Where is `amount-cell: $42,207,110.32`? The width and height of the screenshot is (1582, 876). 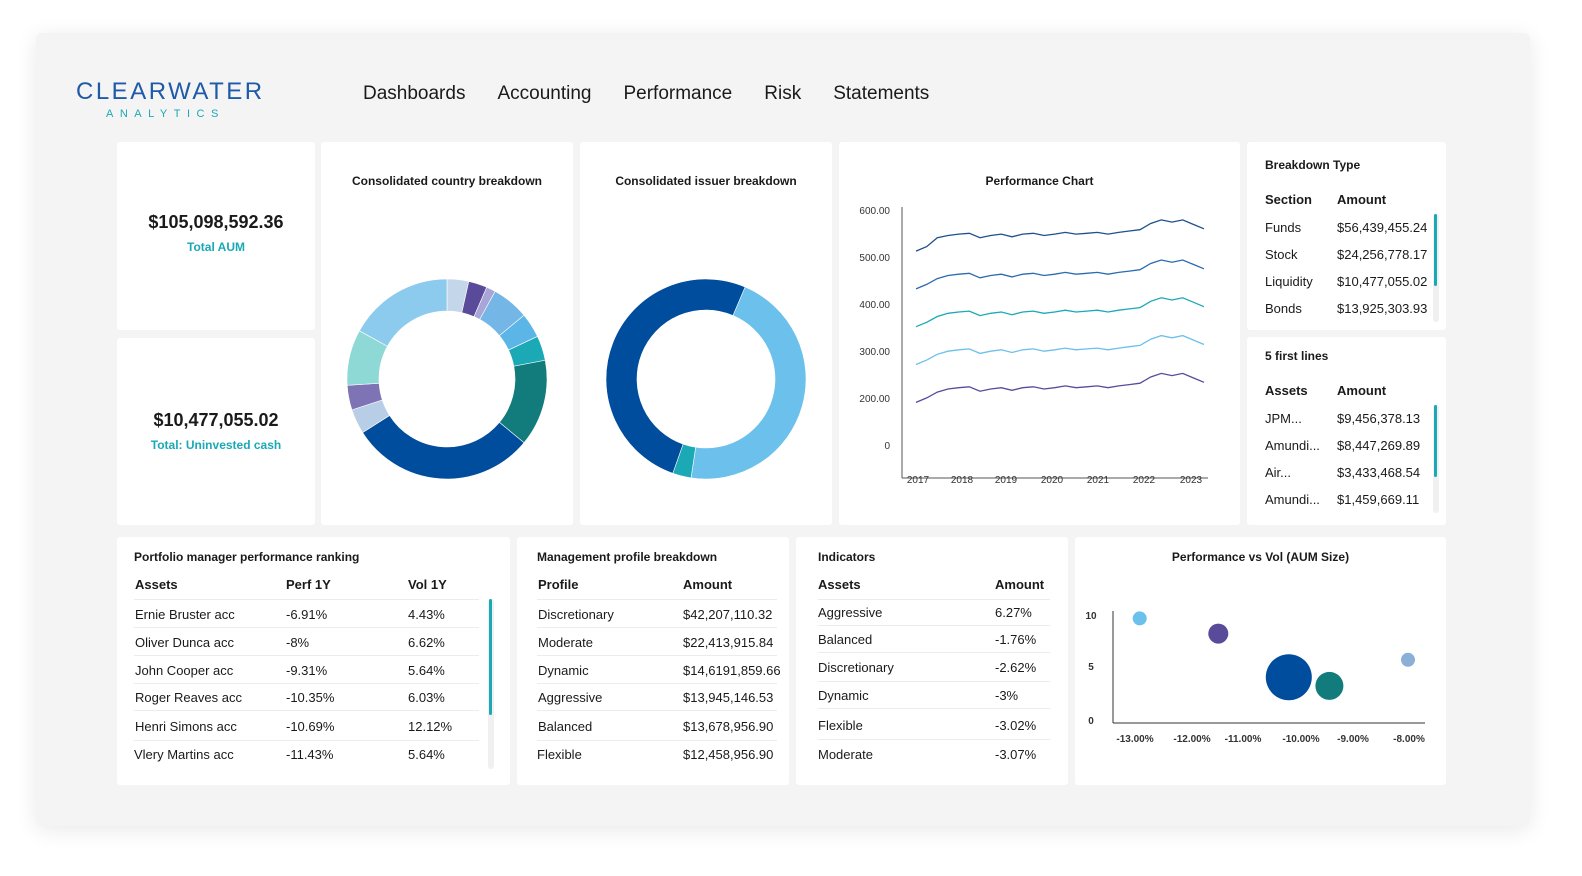 amount-cell: $42,207,110.32 is located at coordinates (728, 614).